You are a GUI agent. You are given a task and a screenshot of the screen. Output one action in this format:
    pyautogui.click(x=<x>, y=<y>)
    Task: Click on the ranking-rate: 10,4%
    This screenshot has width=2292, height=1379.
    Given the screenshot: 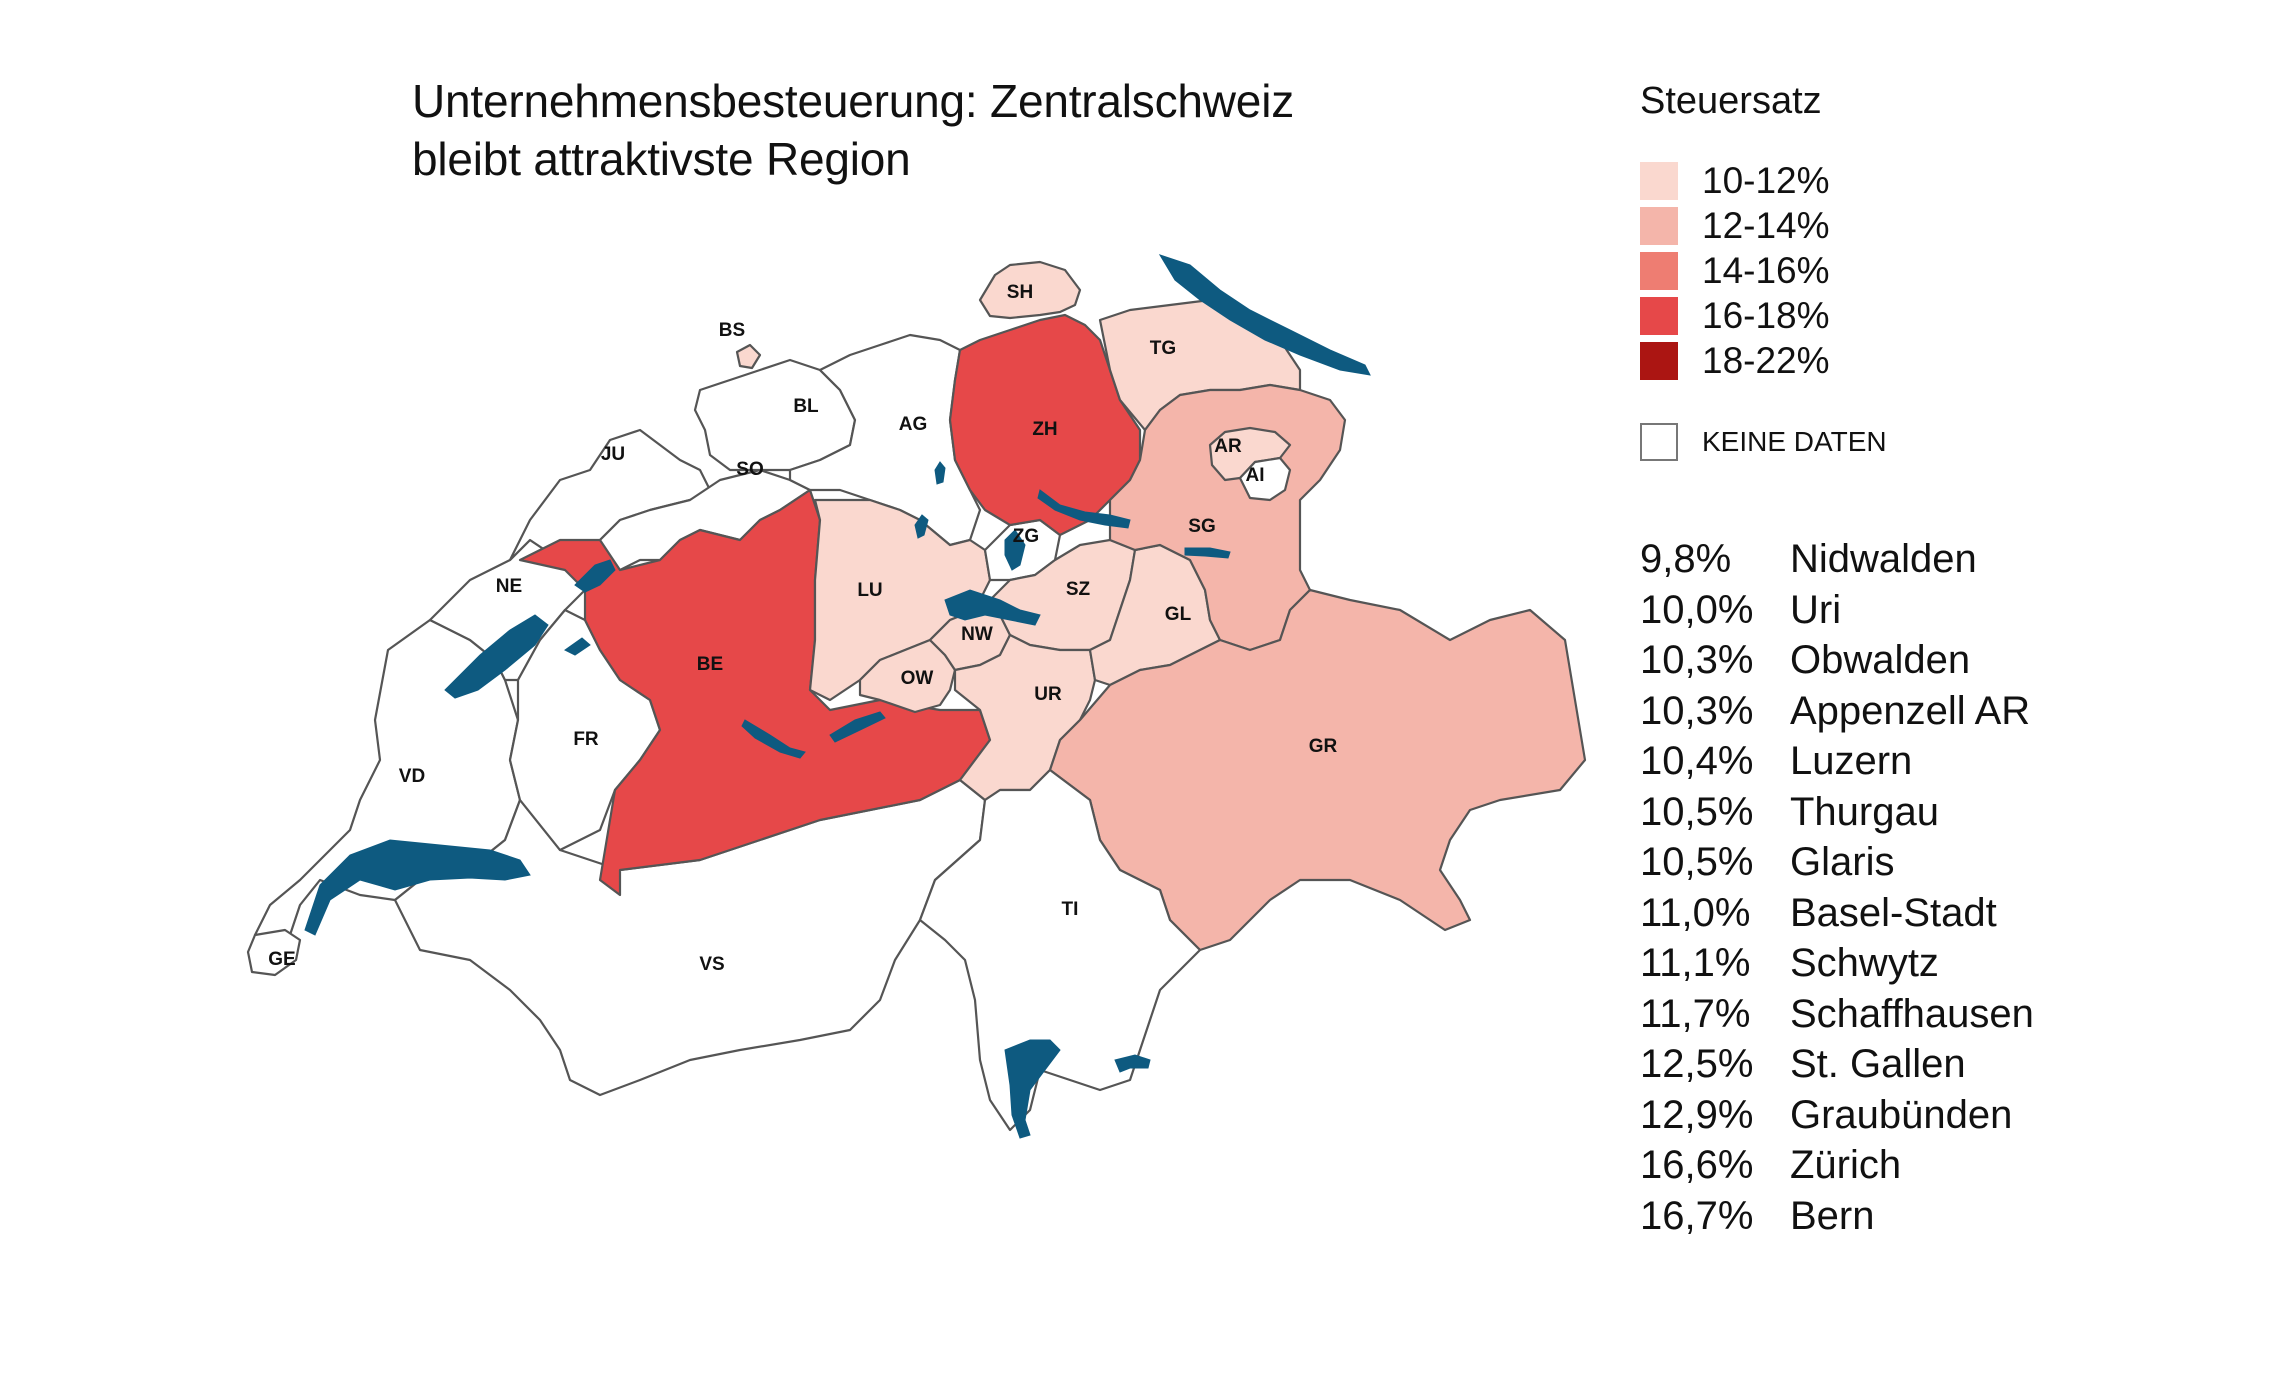 What is the action you would take?
    pyautogui.click(x=1697, y=761)
    